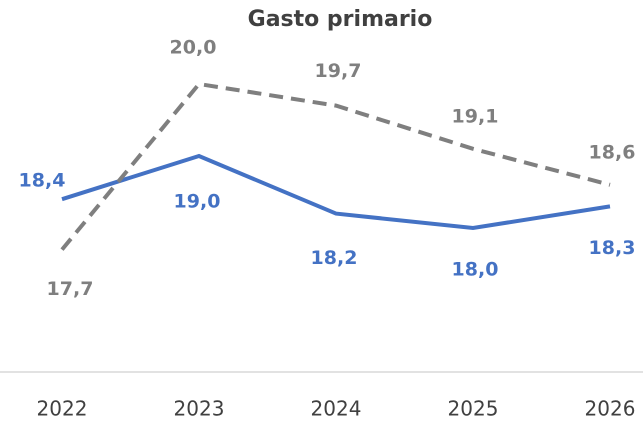  Describe the element at coordinates (334, 258) in the screenshot. I see `data-label: 18,2` at that location.